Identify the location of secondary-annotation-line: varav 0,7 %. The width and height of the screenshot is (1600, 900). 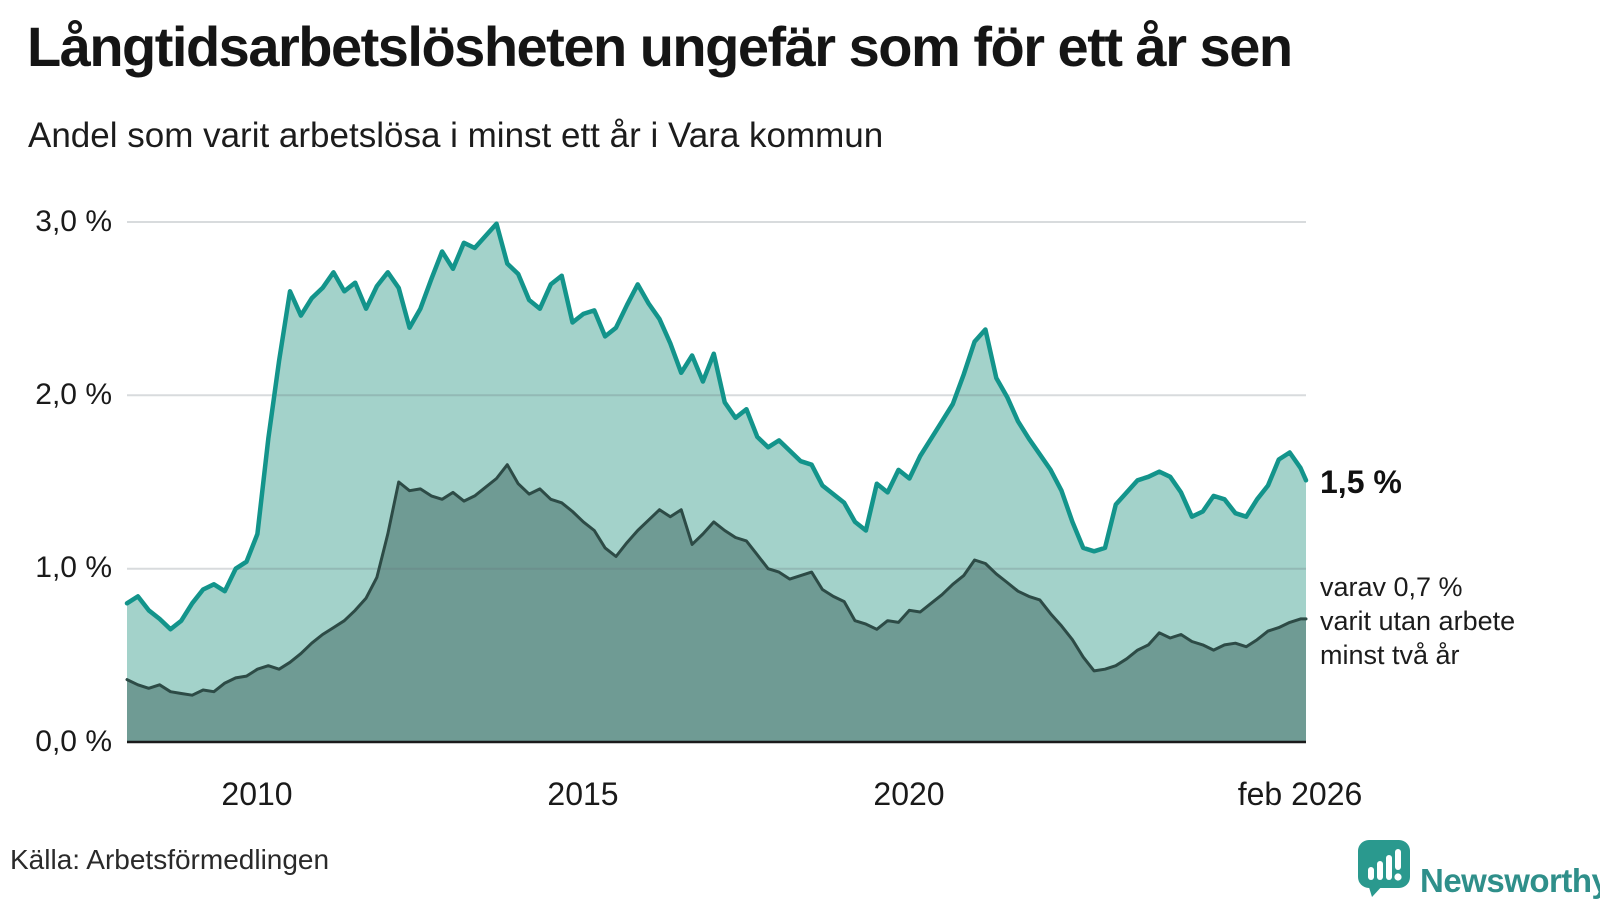
(1391, 587).